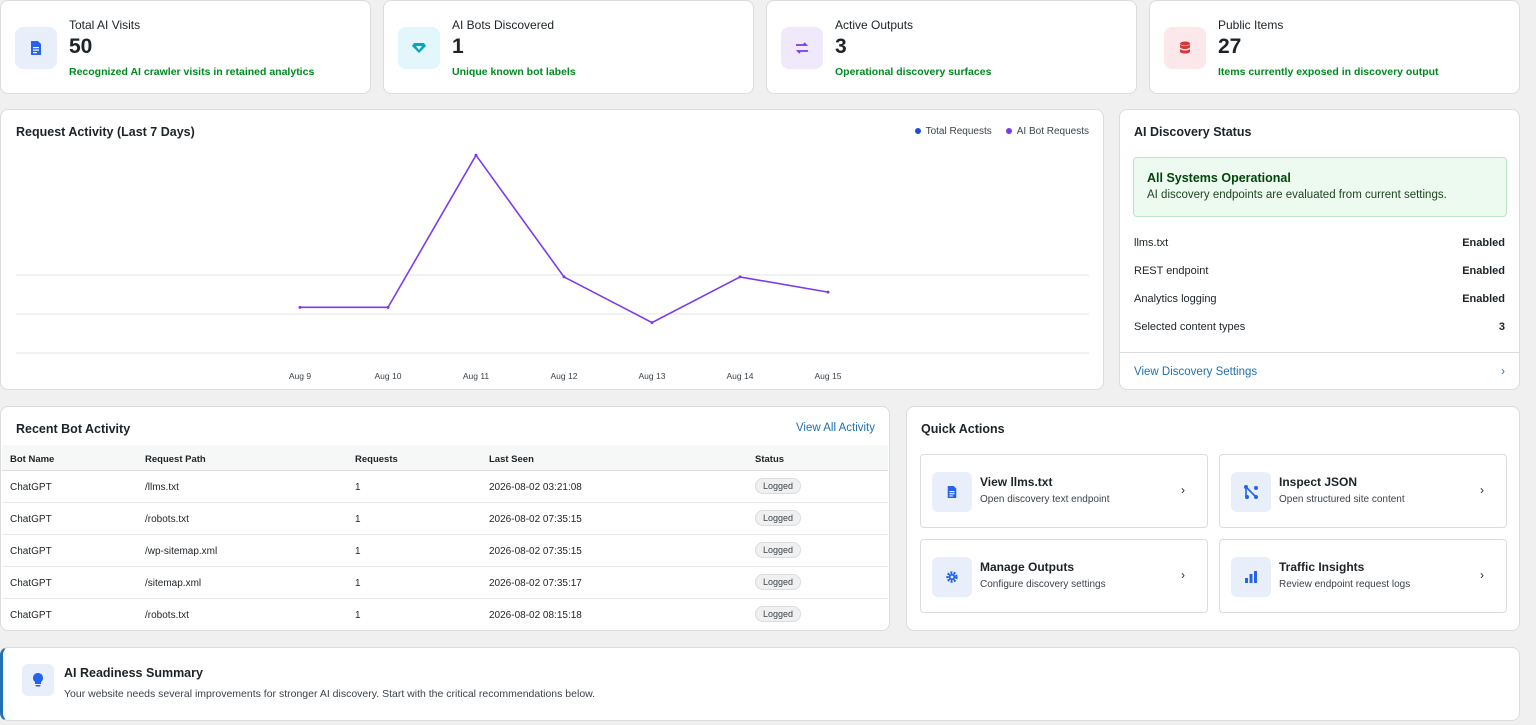 The width and height of the screenshot is (1536, 725). What do you see at coordinates (476, 376) in the screenshot?
I see `x-tick-label: Aug 11` at bounding box center [476, 376].